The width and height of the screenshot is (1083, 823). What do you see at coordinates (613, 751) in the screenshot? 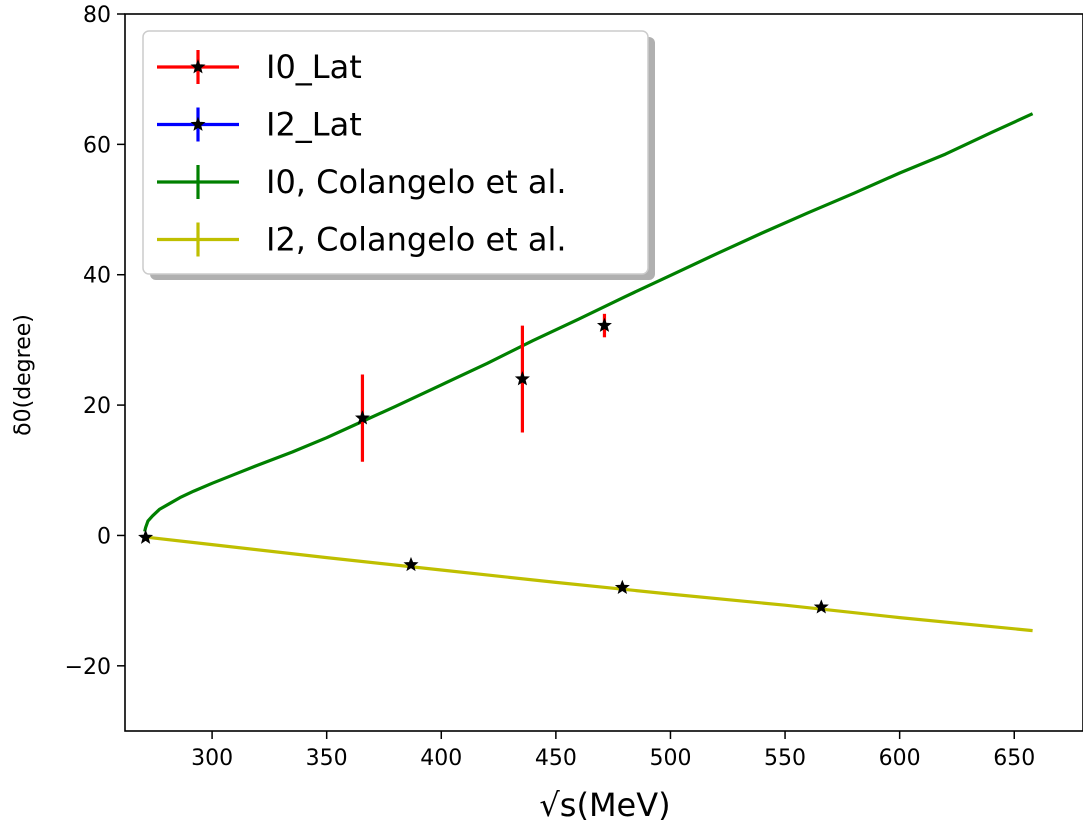
I see `x-axis-ticks: 300 350 400 450 500 550 600 650` at bounding box center [613, 751].